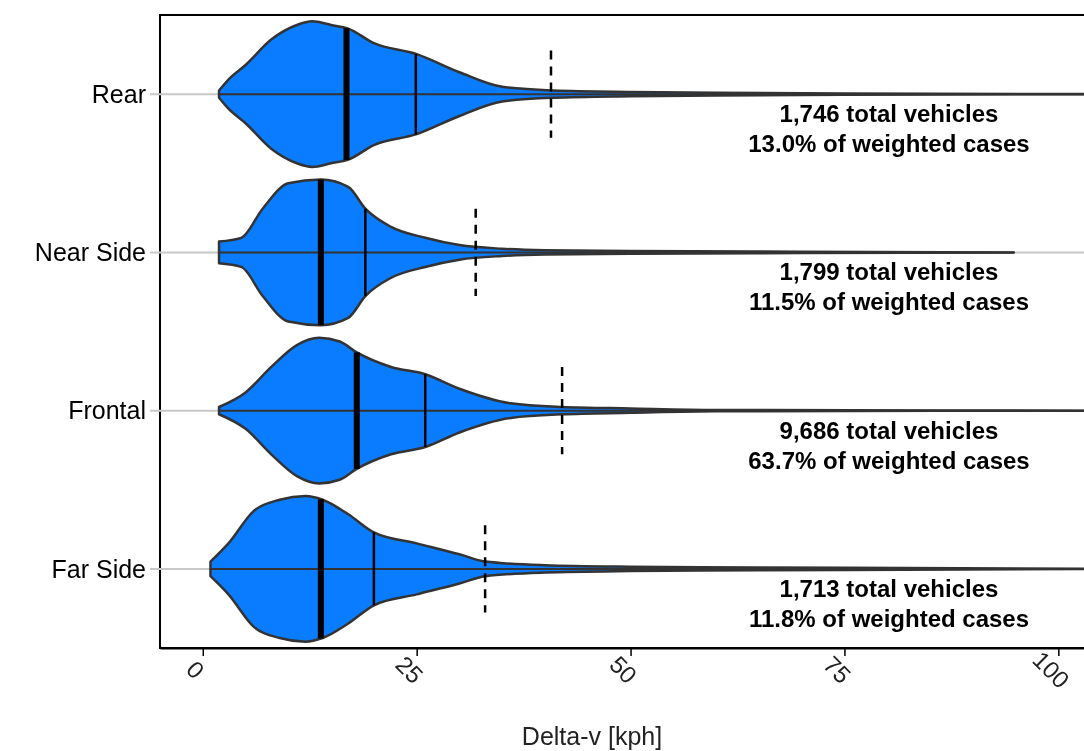 Image resolution: width=1084 pixels, height=751 pixels. Describe the element at coordinates (195, 669) in the screenshot. I see `x-tick-label: 0` at that location.